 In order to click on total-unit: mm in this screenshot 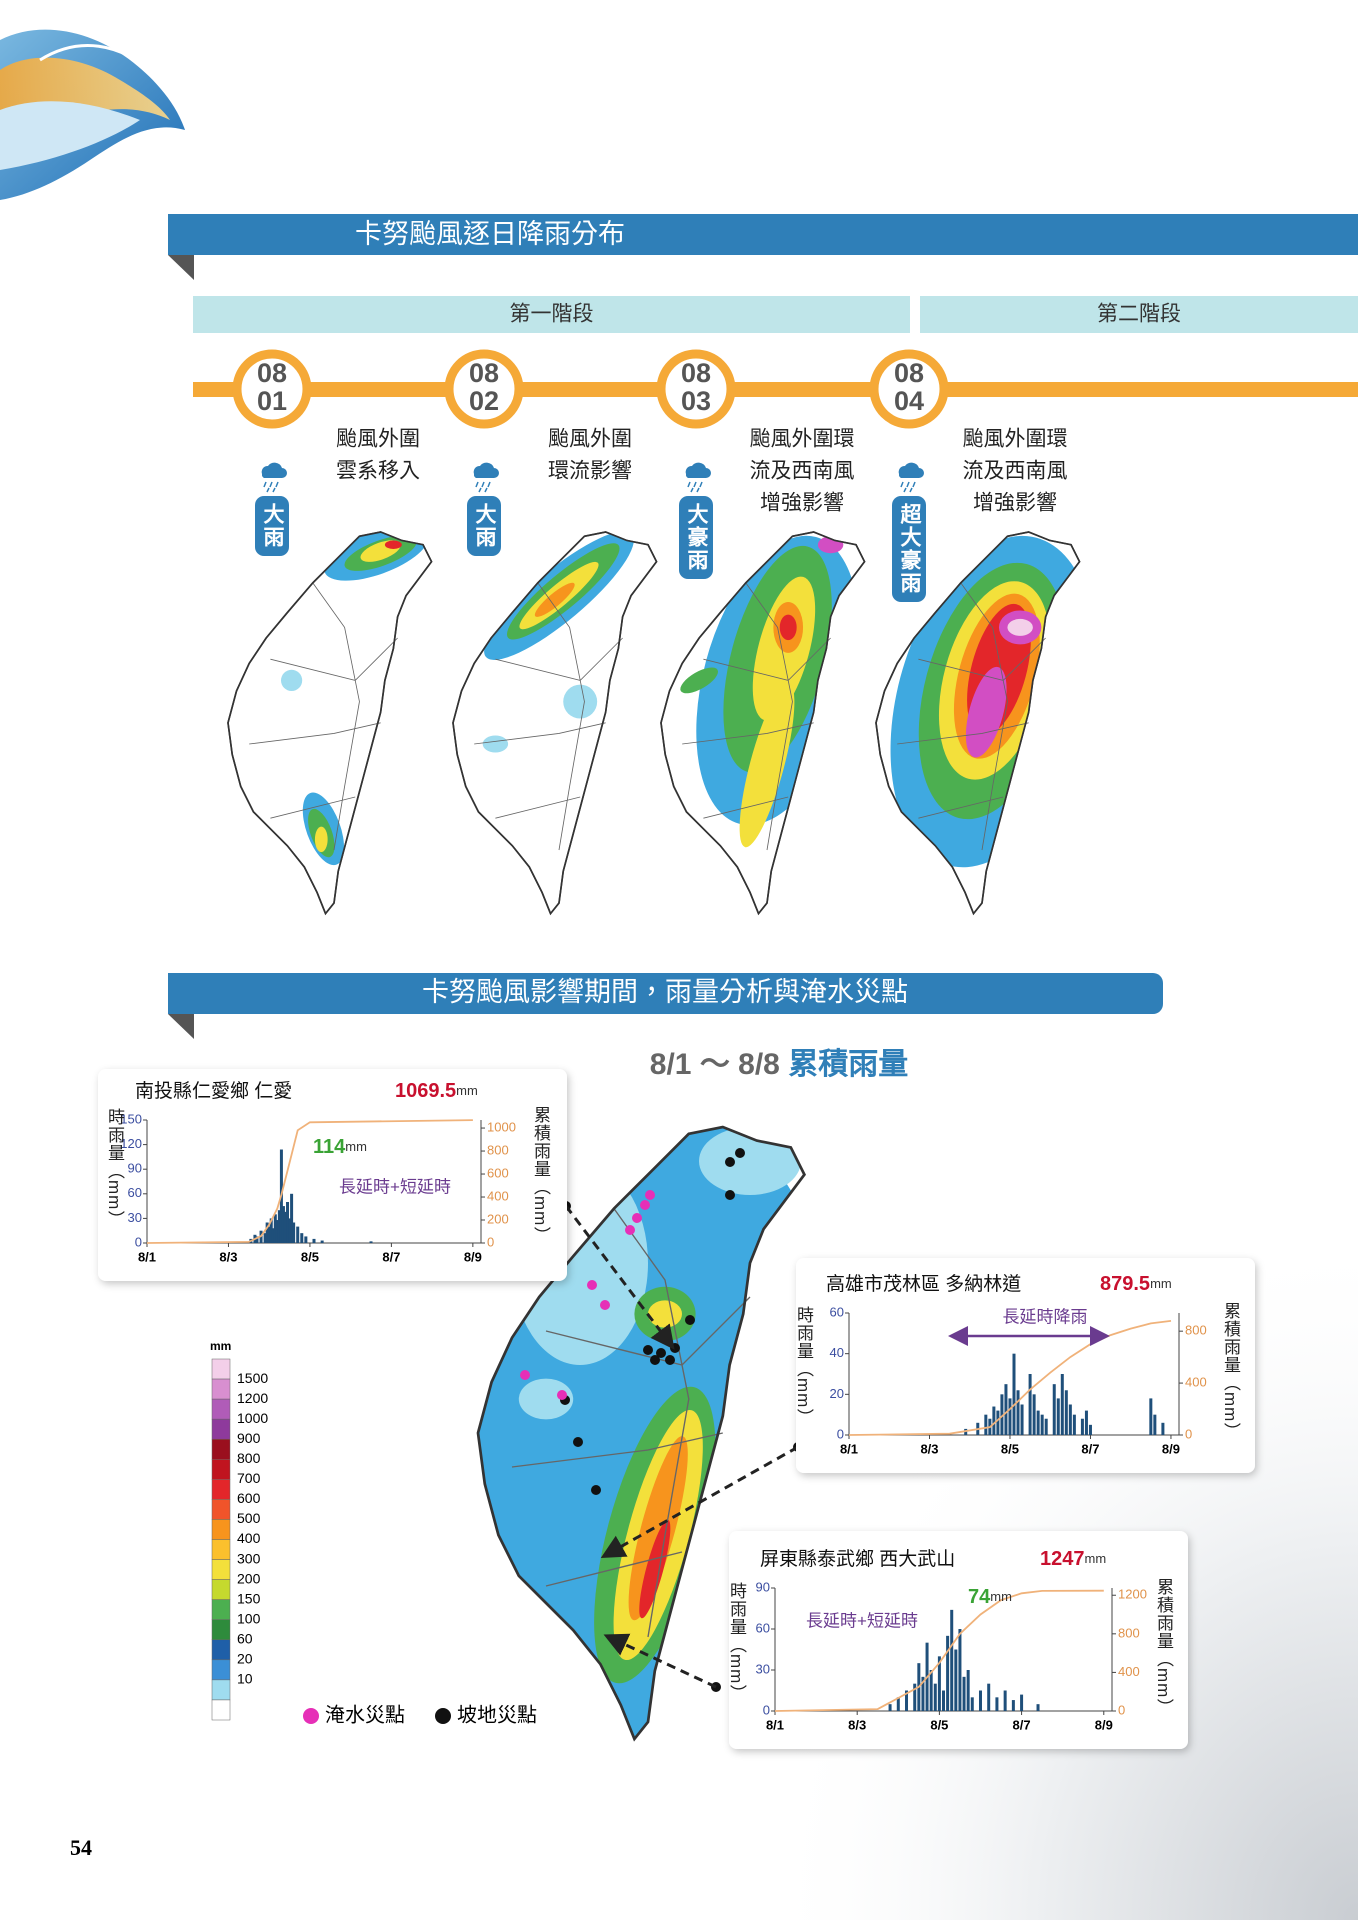, I will do `click(467, 1090)`.